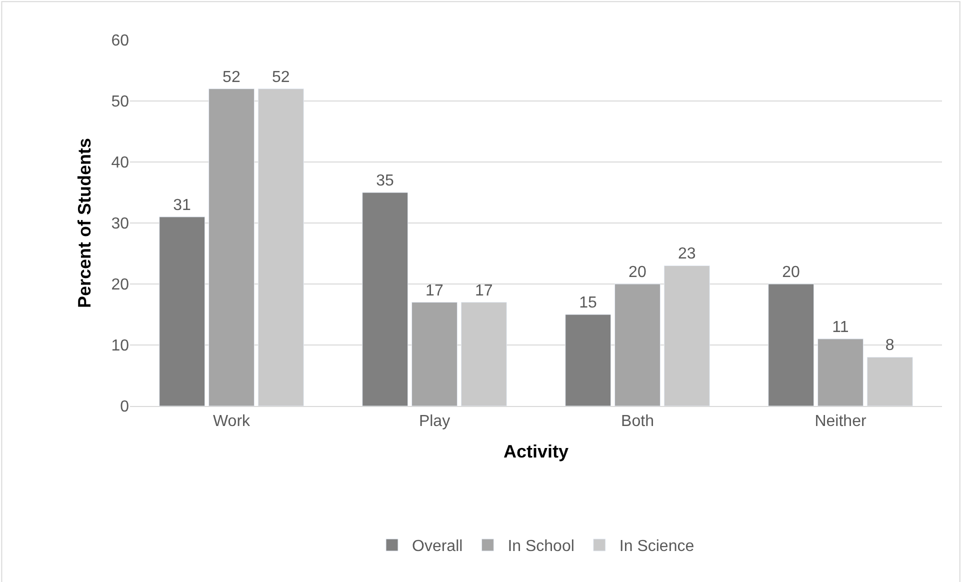 The width and height of the screenshot is (961, 582). Describe the element at coordinates (687, 254) in the screenshot. I see `data-label: 23` at that location.